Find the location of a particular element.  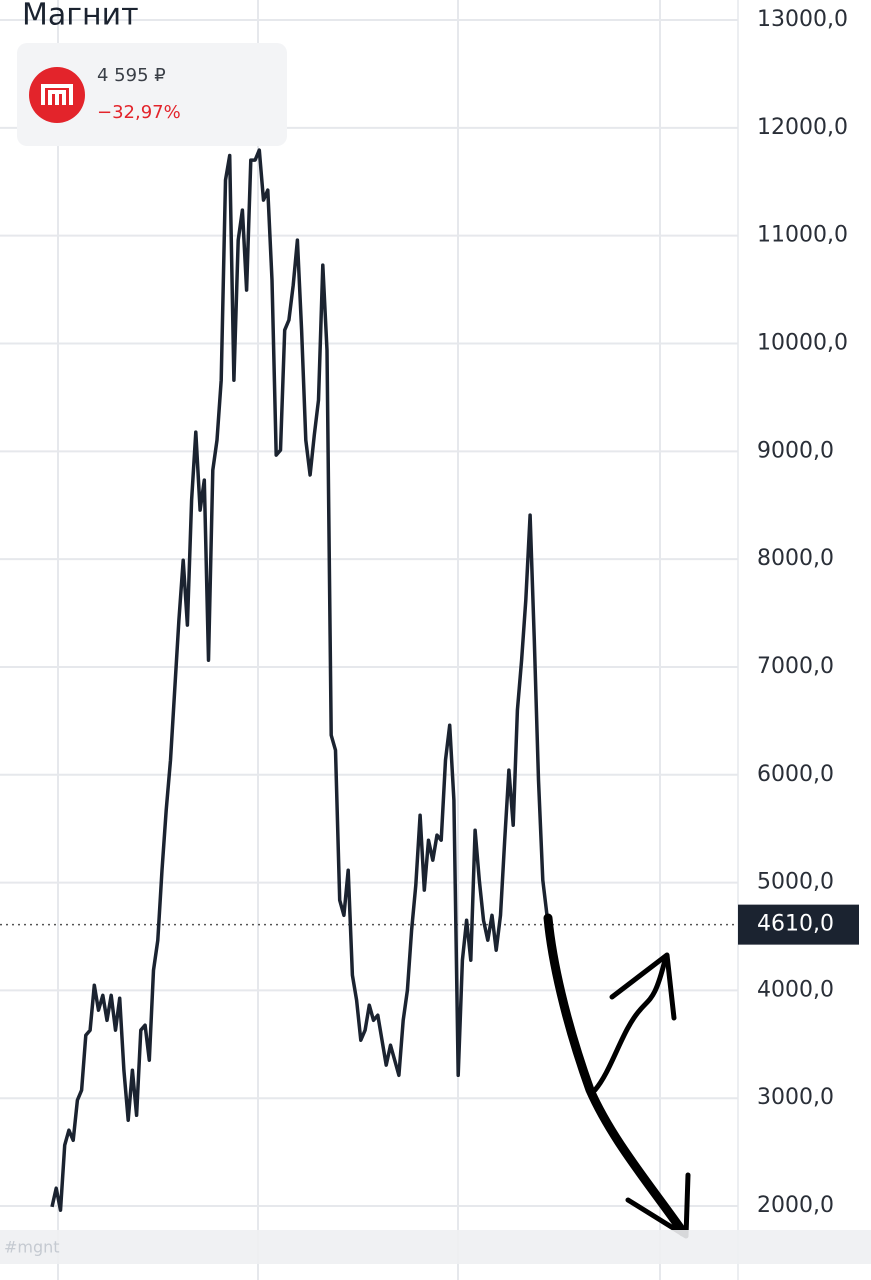

chart-title: Магнит is located at coordinates (80, 16).